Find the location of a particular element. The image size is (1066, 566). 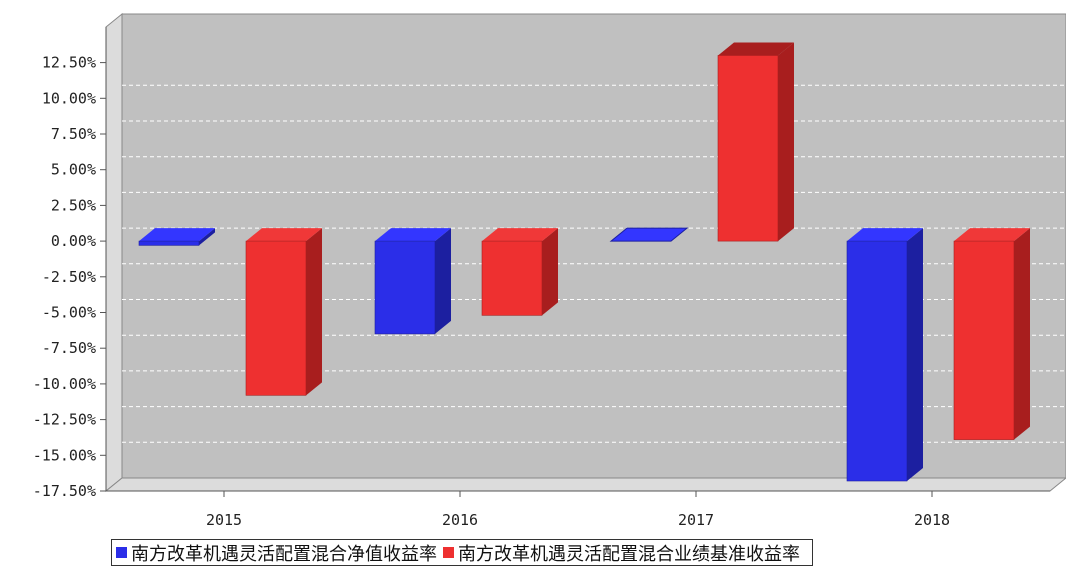

y-tick-label: -10.00% is located at coordinates (64, 384).